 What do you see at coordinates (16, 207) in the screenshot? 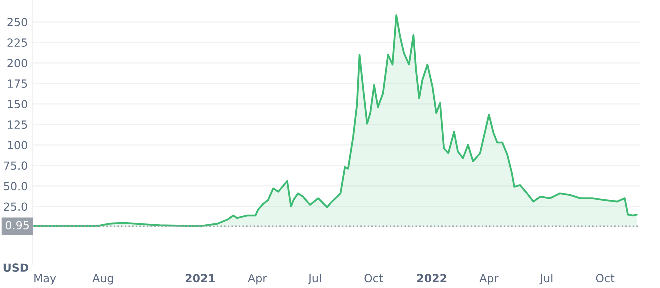
I see `y-tick-label: 25.0` at bounding box center [16, 207].